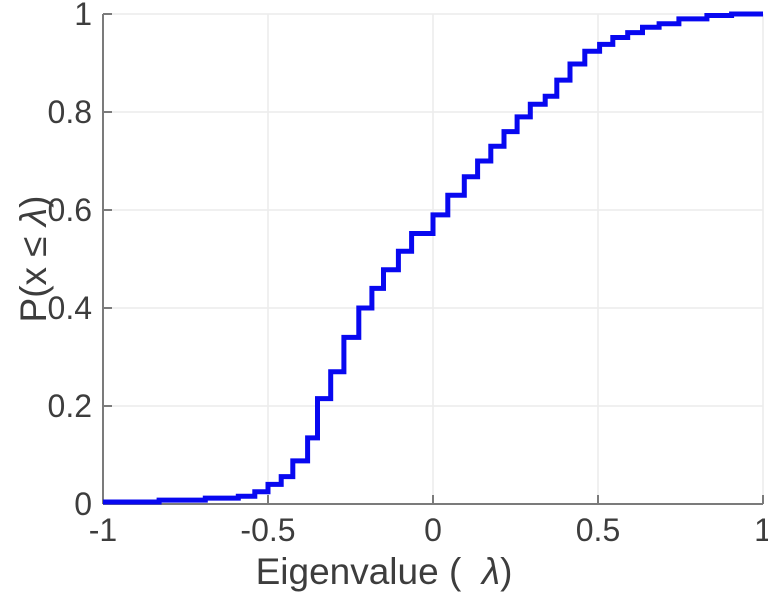 The height and width of the screenshot is (600, 768). What do you see at coordinates (69, 308) in the screenshot?
I see `y-tick-label: 0.4` at bounding box center [69, 308].